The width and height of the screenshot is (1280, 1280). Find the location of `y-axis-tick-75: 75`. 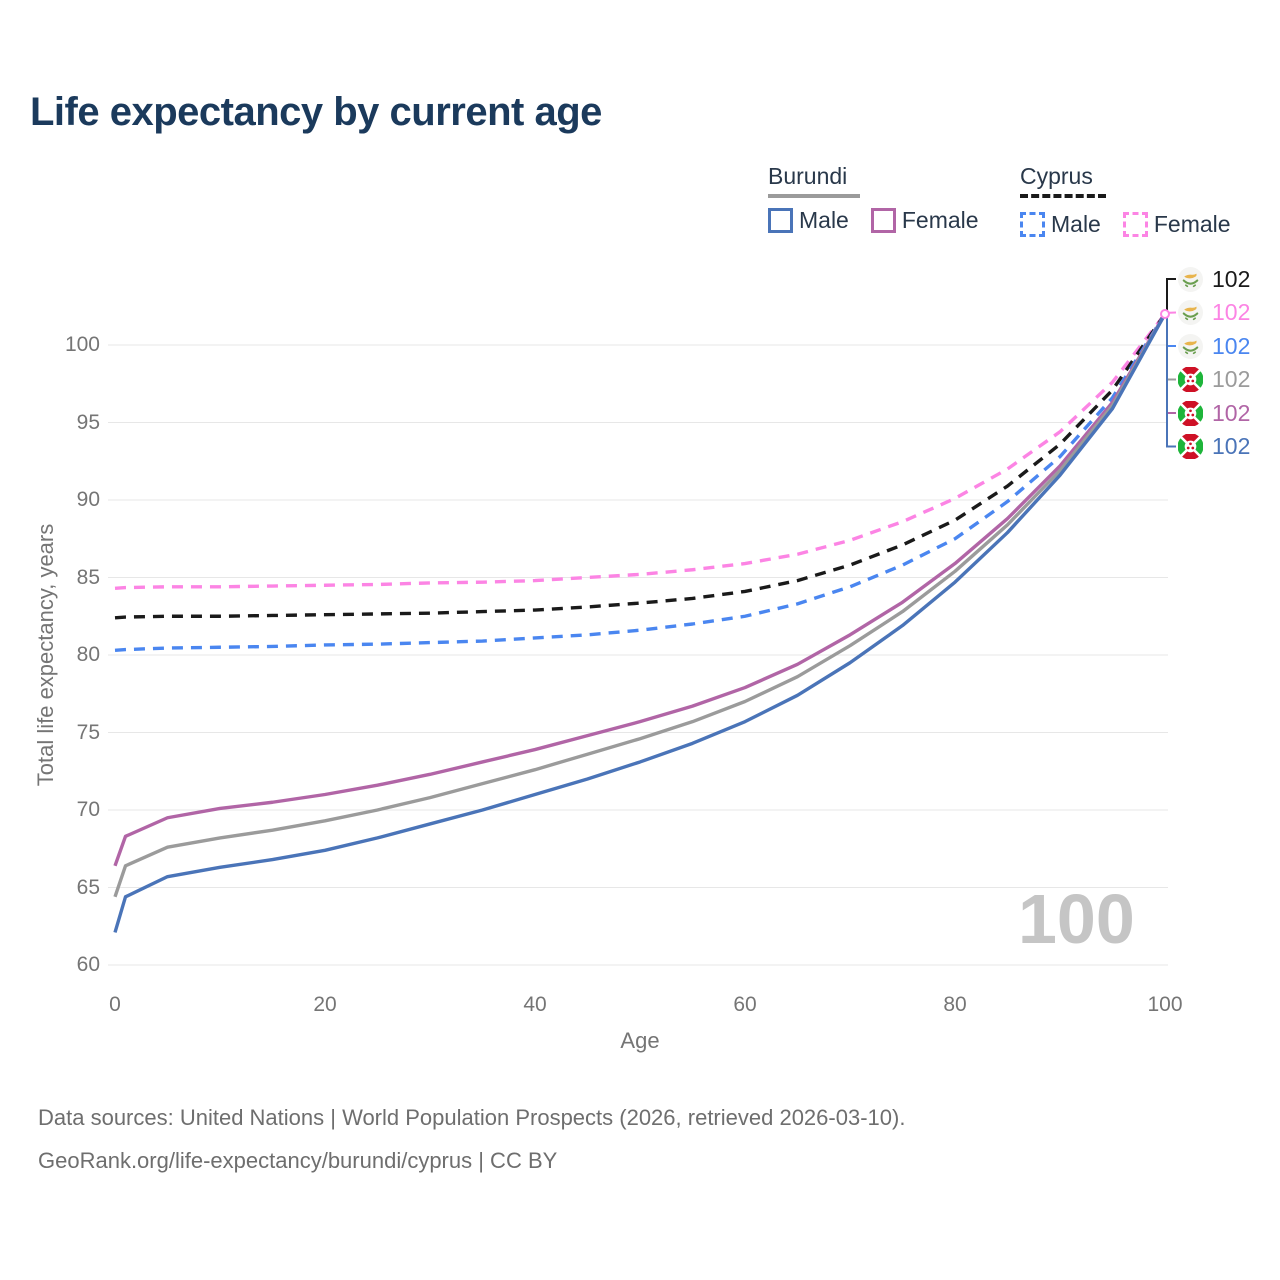

y-axis-tick-75: 75 is located at coordinates (88, 732).